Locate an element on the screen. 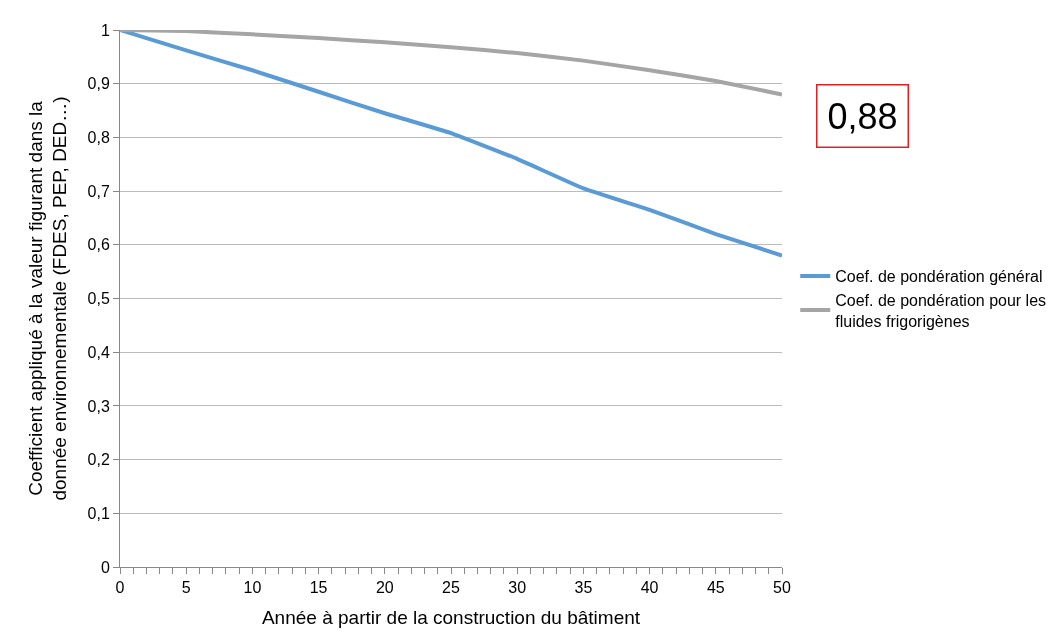  y-tick-label: 0,5 is located at coordinates (98, 299).